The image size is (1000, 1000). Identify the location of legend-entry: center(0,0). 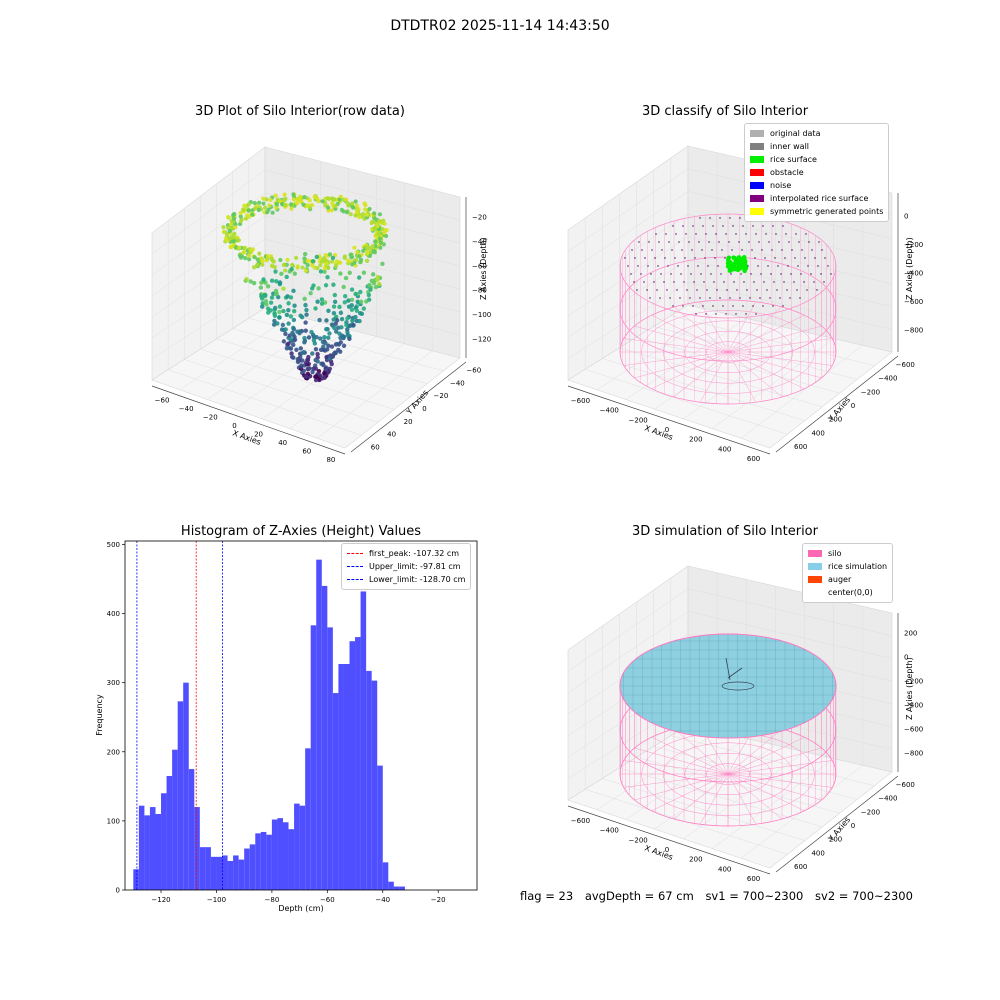
(847, 592).